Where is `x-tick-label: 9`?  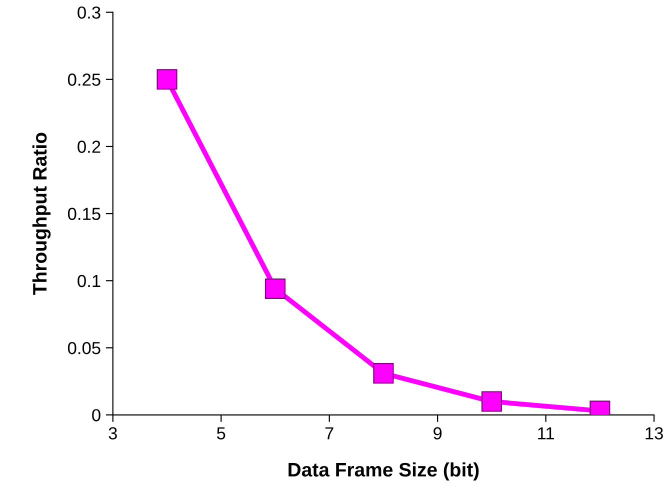
x-tick-label: 9 is located at coordinates (438, 433).